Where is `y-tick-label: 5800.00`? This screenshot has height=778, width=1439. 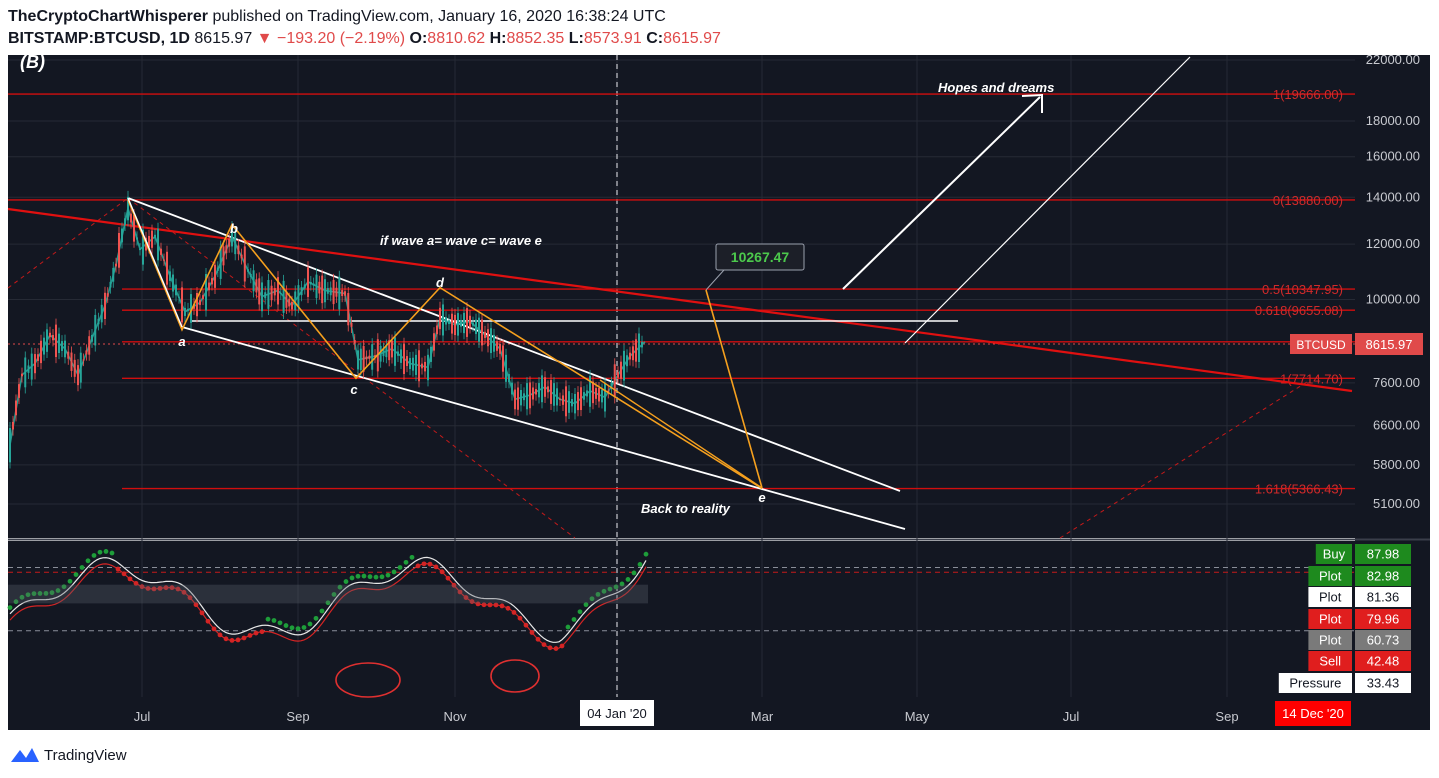 y-tick-label: 5800.00 is located at coordinates (1396, 464).